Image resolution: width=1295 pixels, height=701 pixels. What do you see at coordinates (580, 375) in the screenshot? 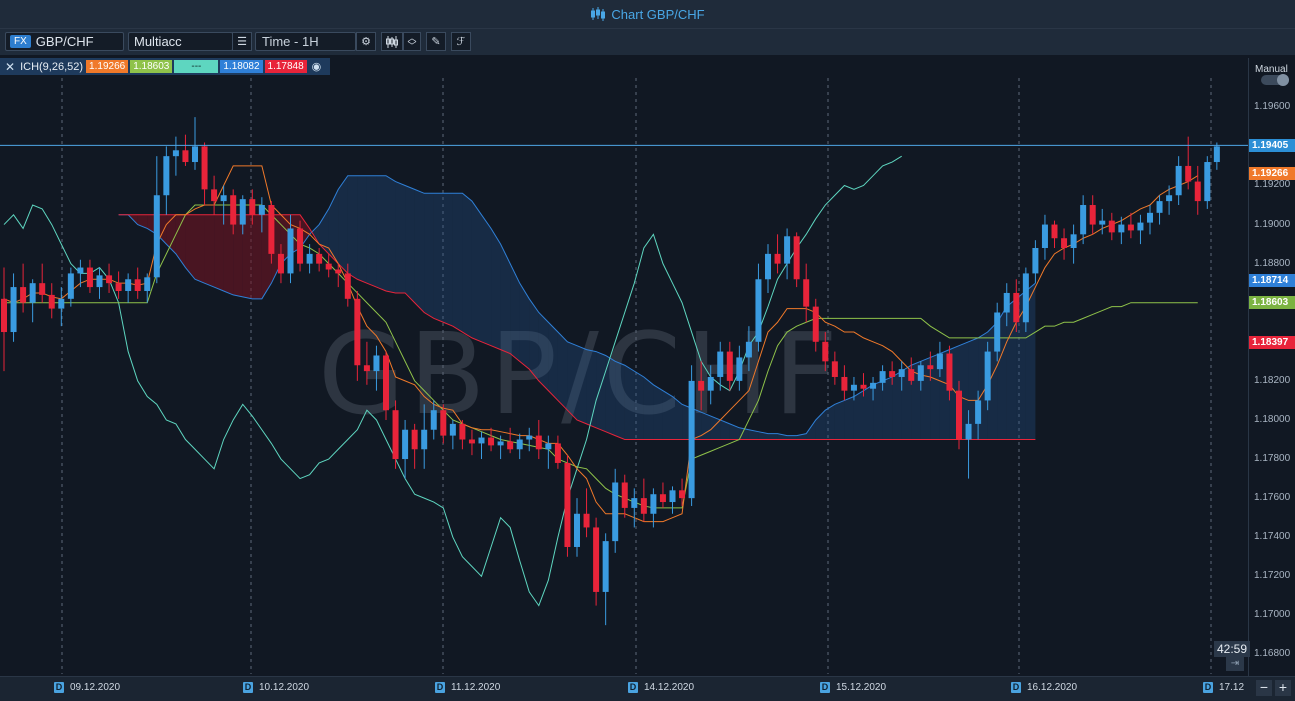
I see `symbol-watermark: GBP/CHF` at bounding box center [580, 375].